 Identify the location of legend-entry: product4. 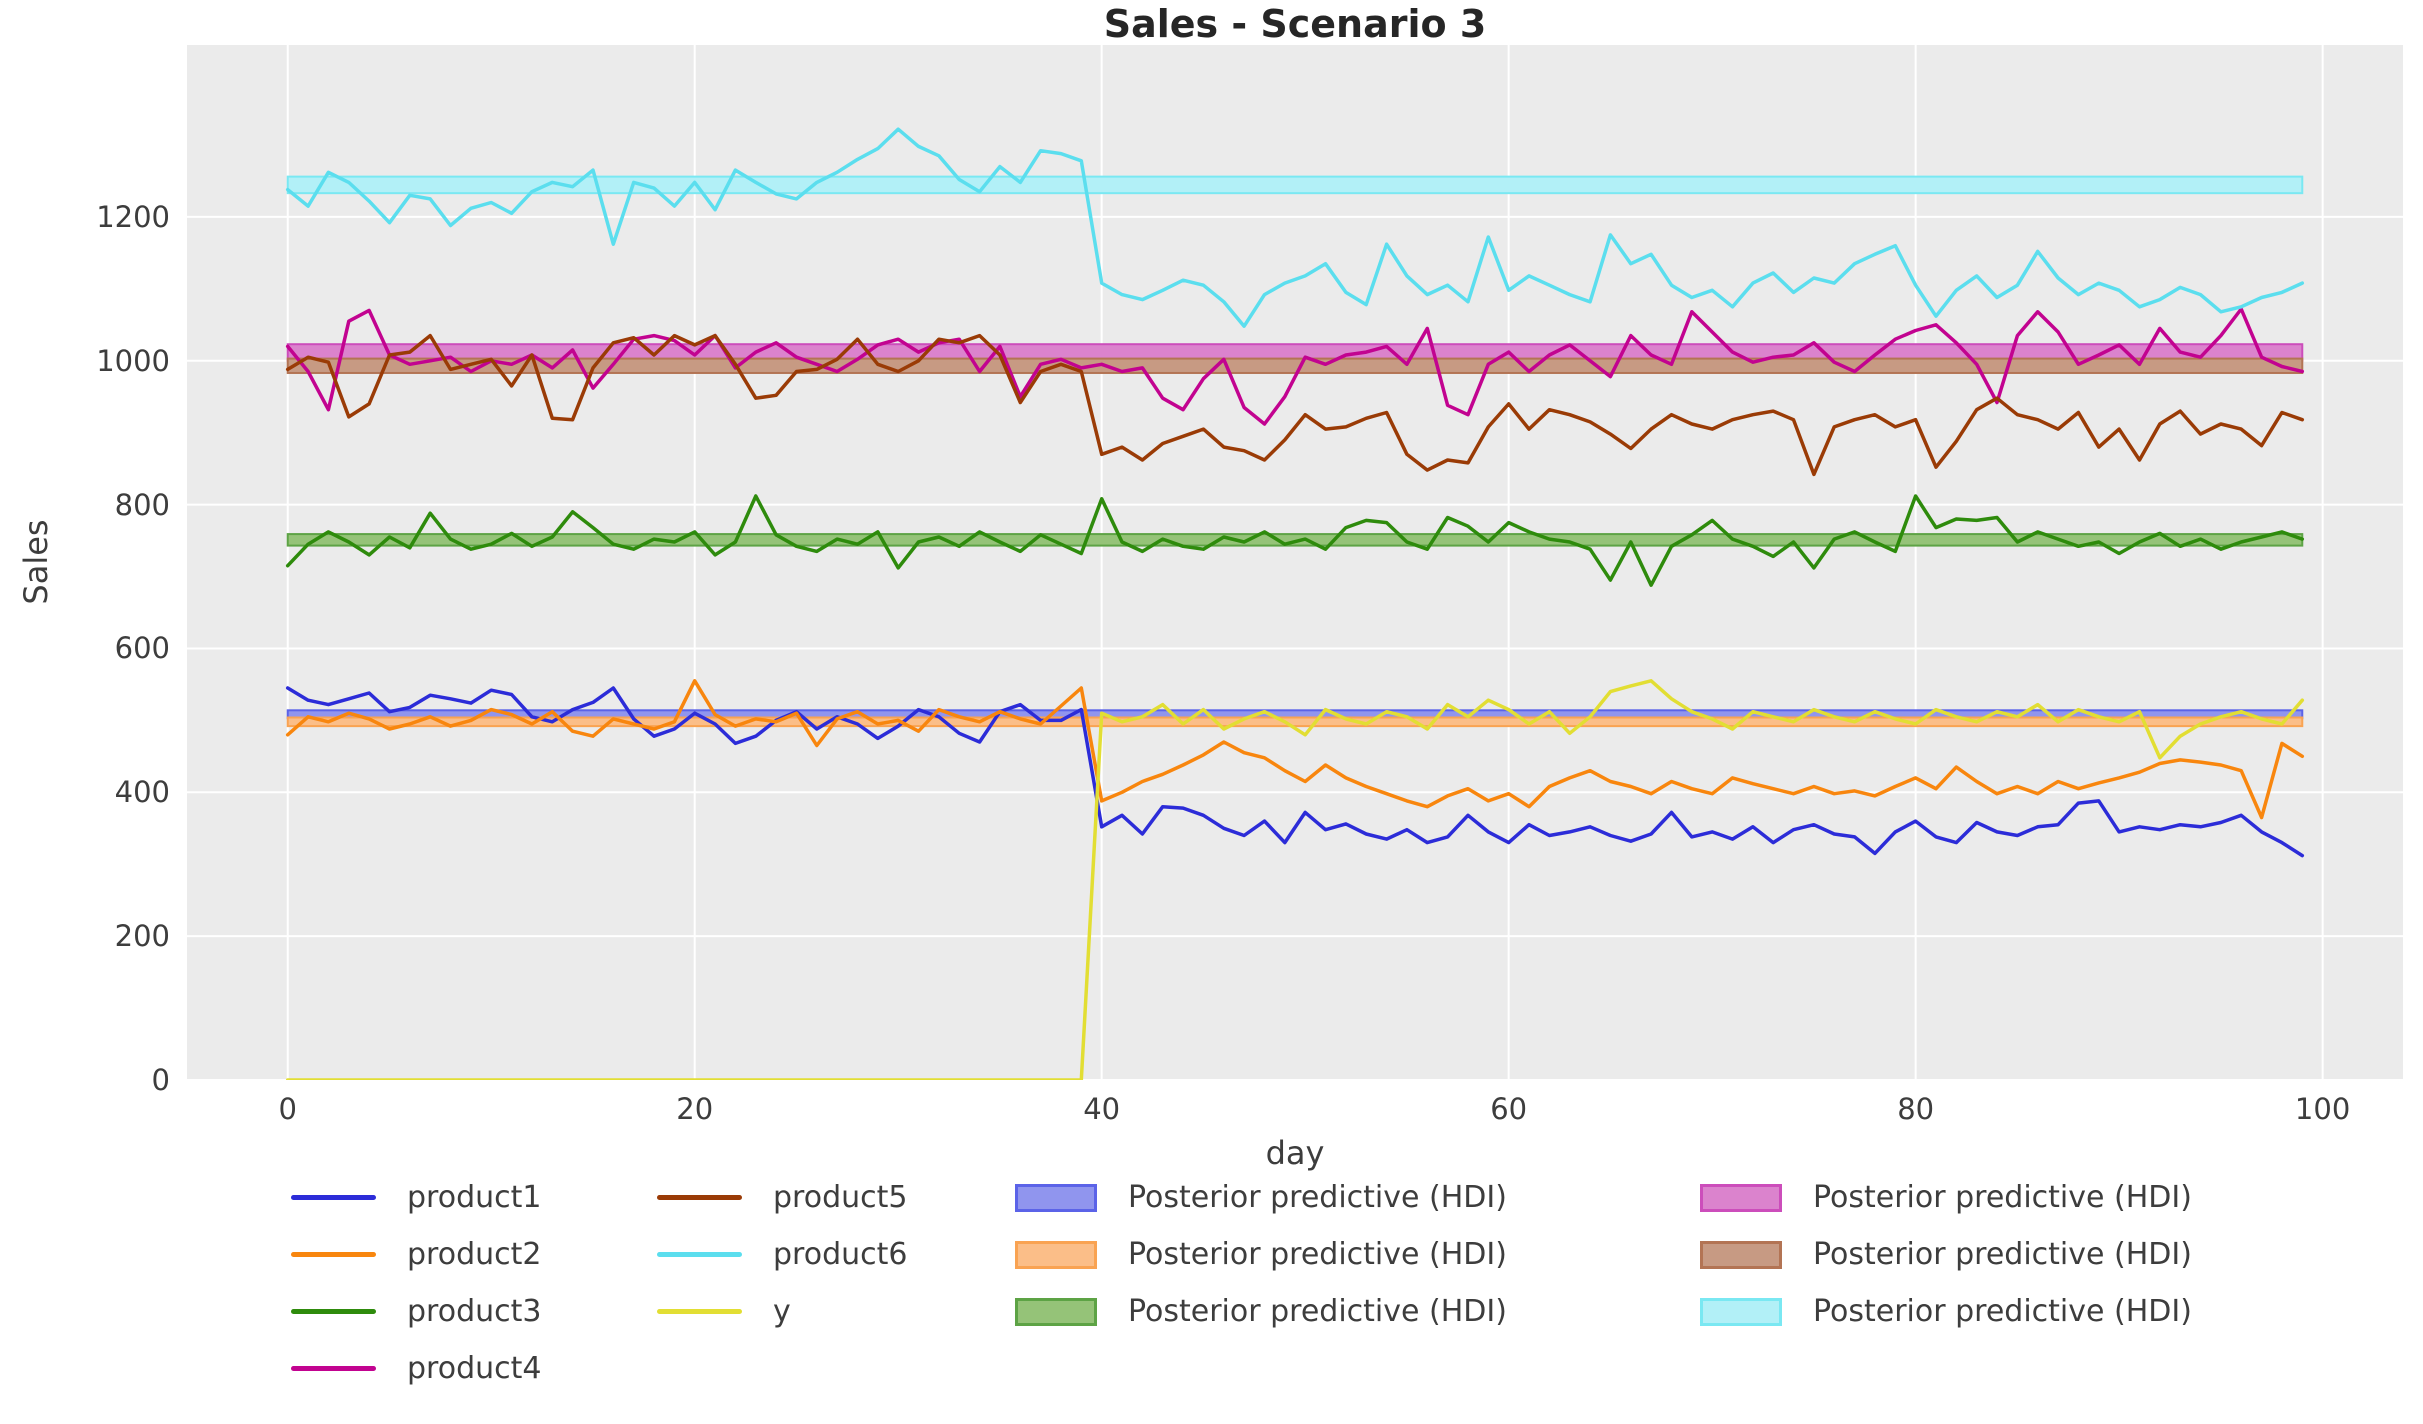
(416, 1368).